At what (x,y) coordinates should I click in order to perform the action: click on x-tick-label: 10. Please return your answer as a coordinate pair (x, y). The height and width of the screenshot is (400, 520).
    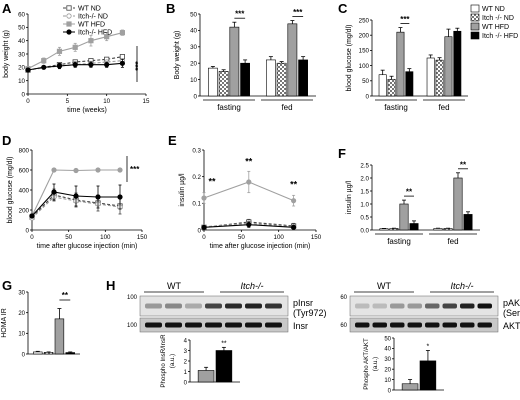
    Looking at the image, I should click on (106, 101).